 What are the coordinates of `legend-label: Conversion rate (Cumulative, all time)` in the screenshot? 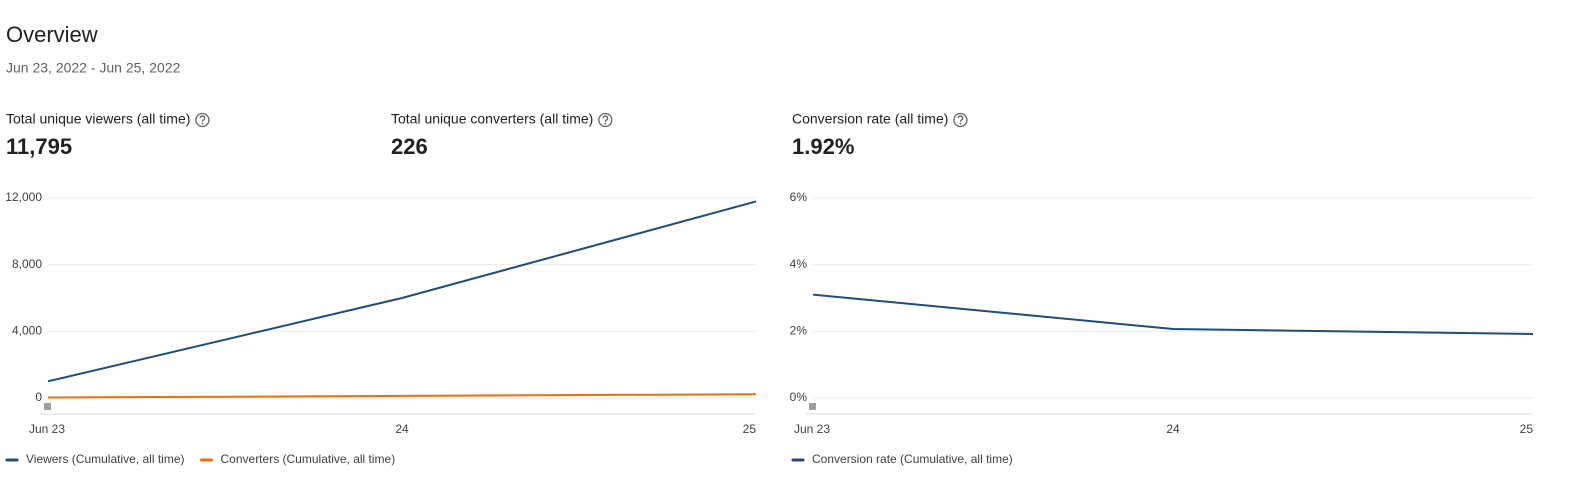 It's located at (912, 459).